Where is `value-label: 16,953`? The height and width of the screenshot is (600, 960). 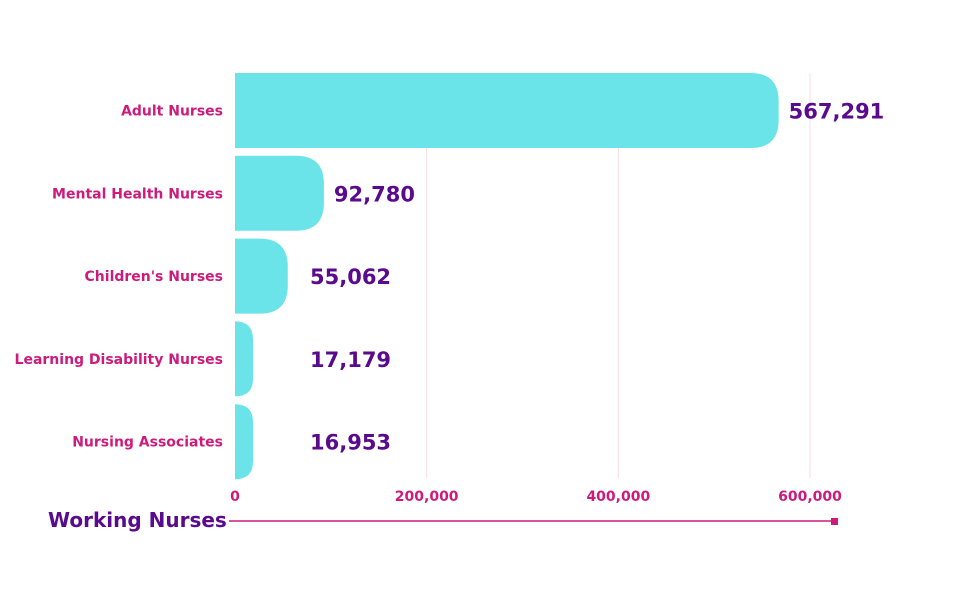 value-label: 16,953 is located at coordinates (350, 443).